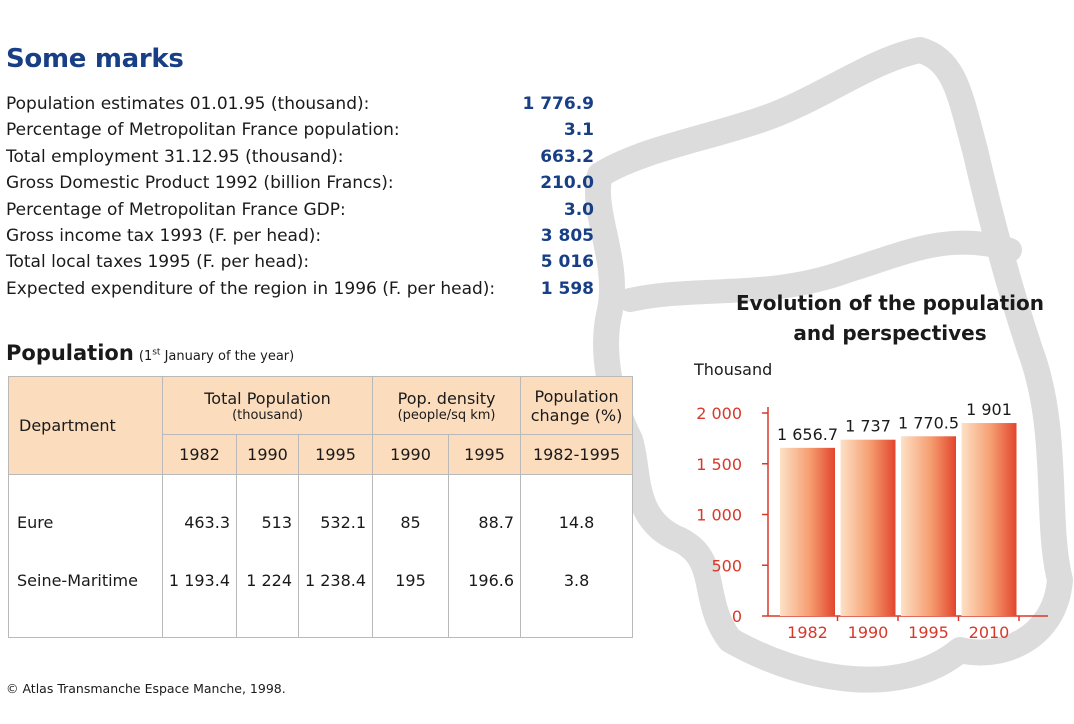 The width and height of the screenshot is (1074, 724). I want to click on key-figure-value: 1 776.9, so click(558, 104).